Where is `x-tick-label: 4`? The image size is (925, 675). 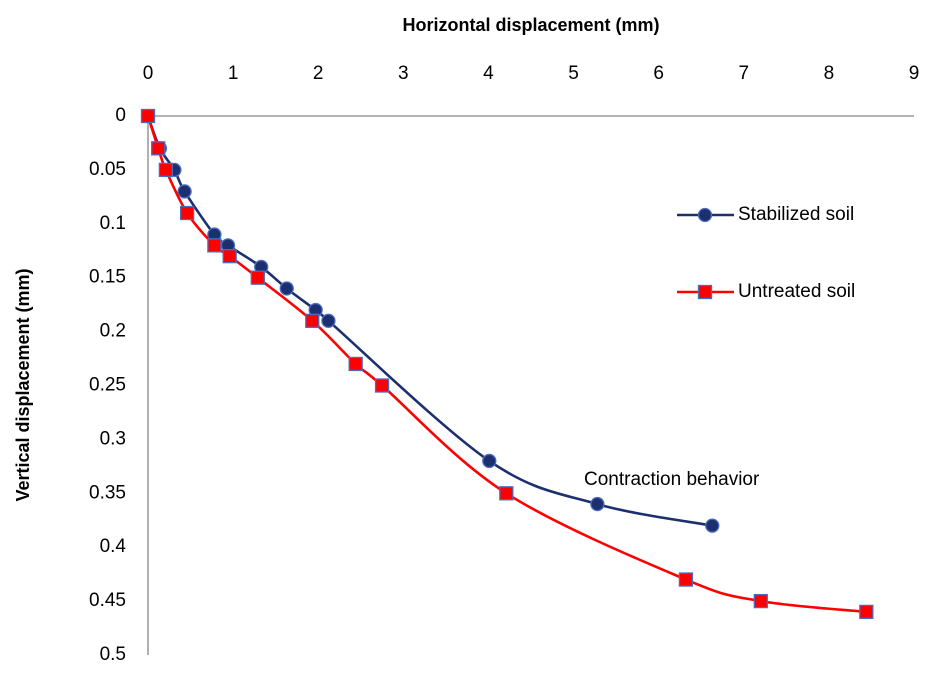
x-tick-label: 4 is located at coordinates (488, 73).